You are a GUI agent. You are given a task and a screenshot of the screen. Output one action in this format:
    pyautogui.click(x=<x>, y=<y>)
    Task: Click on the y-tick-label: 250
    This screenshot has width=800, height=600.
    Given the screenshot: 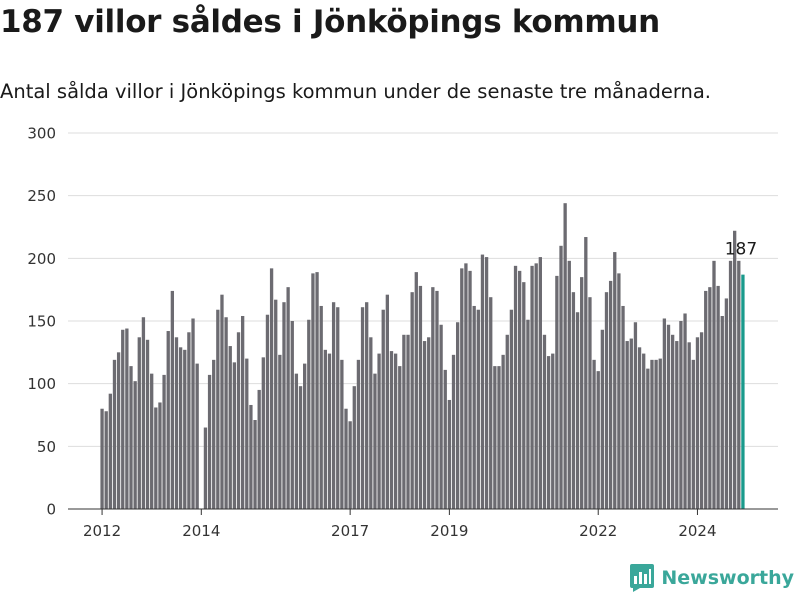 What is the action you would take?
    pyautogui.click(x=41, y=196)
    